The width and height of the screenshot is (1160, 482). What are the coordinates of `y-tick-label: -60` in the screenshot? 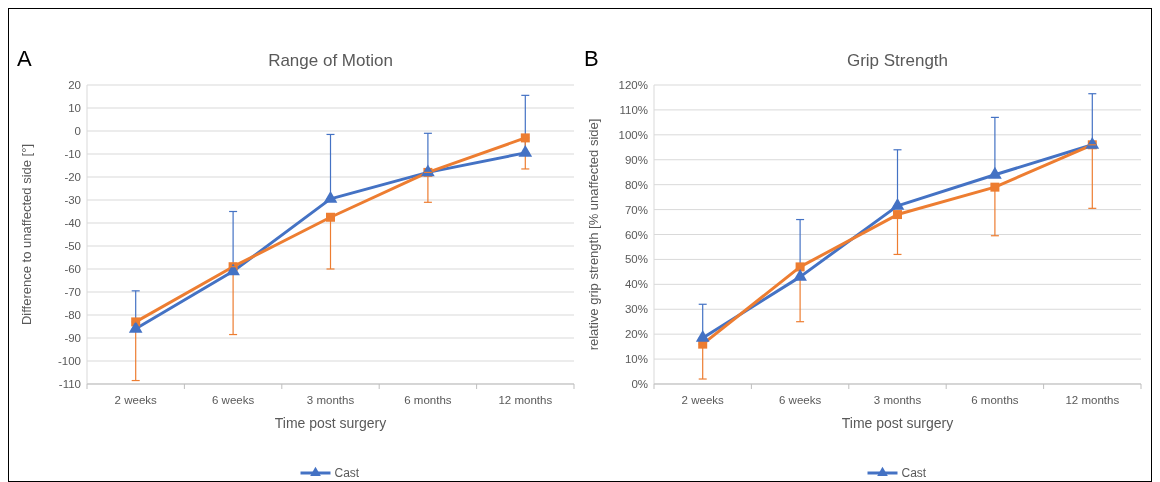 It's located at (72, 269).